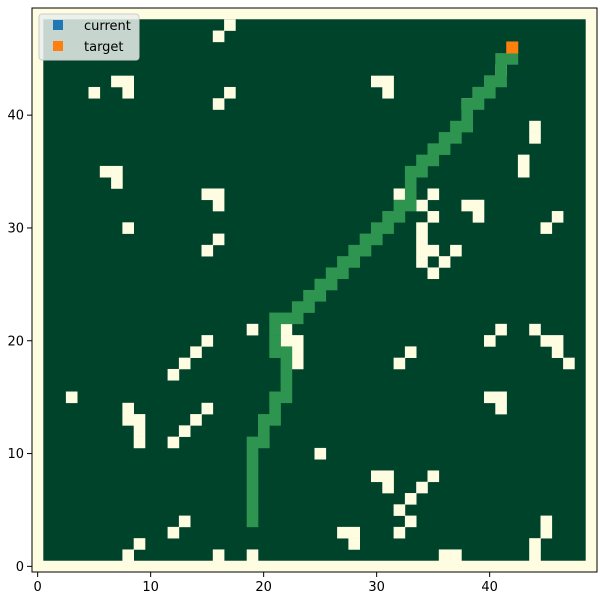 This screenshot has width=600, height=600. What do you see at coordinates (150, 587) in the screenshot?
I see `x-tick-label: 10` at bounding box center [150, 587].